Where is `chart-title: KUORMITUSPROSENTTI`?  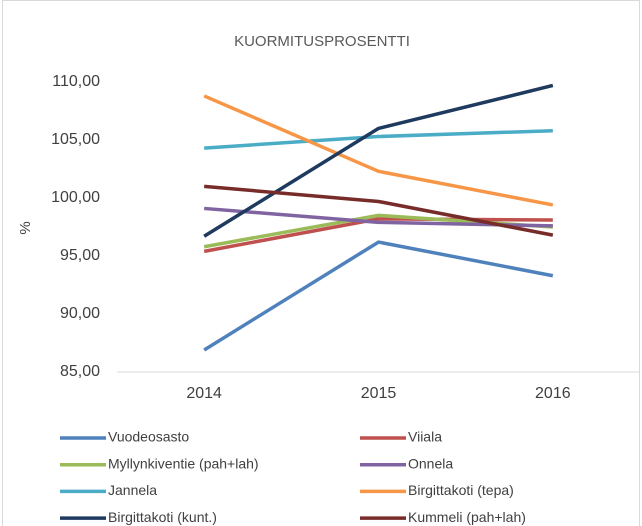
chart-title: KUORMITUSPROSENTTI is located at coordinates (322, 41).